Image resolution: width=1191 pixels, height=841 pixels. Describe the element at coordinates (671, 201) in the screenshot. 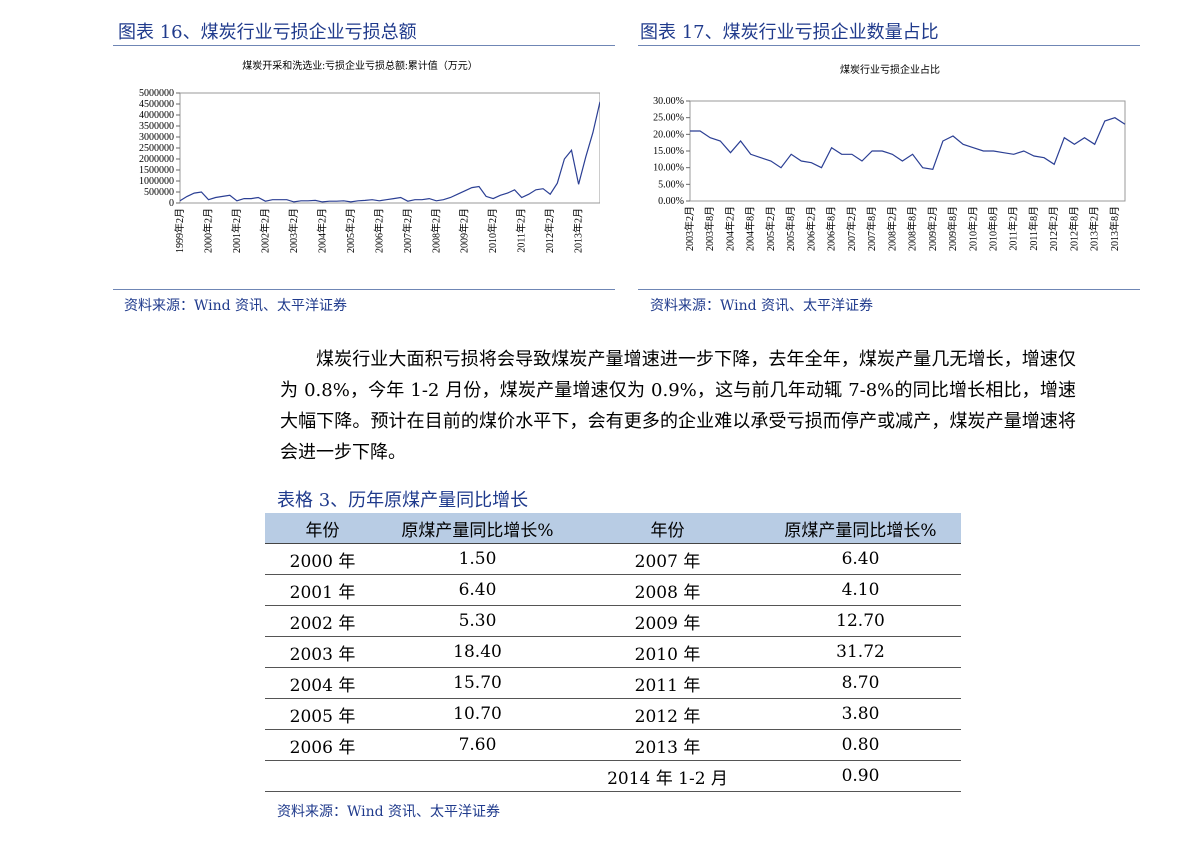

I see `y-tick-label: 0.00%` at that location.